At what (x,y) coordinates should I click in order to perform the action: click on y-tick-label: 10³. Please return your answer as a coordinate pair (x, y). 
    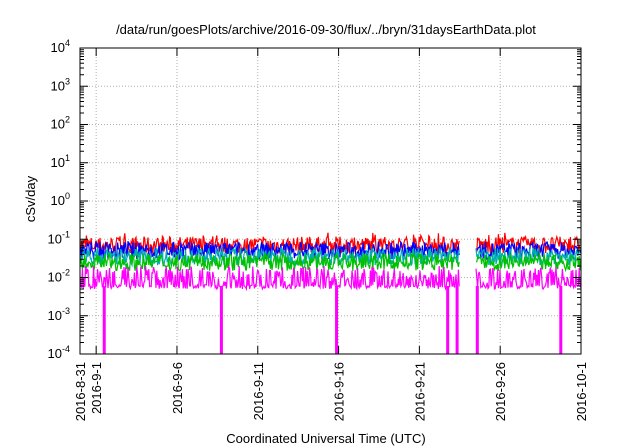
    Looking at the image, I should click on (60, 84).